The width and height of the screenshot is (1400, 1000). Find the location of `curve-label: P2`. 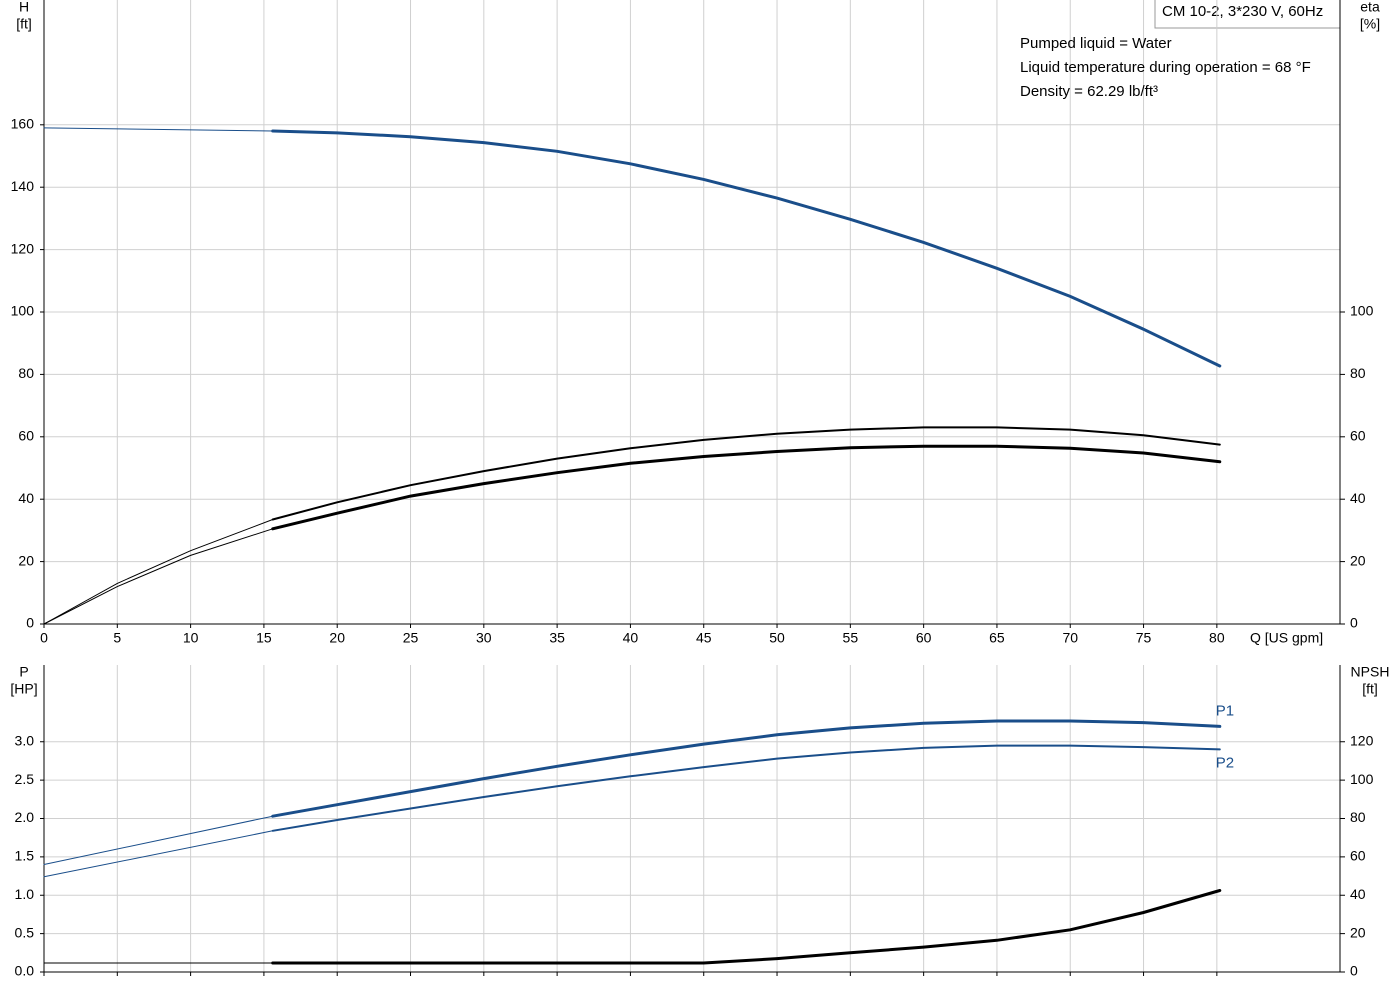

curve-label: P2 is located at coordinates (1225, 762).